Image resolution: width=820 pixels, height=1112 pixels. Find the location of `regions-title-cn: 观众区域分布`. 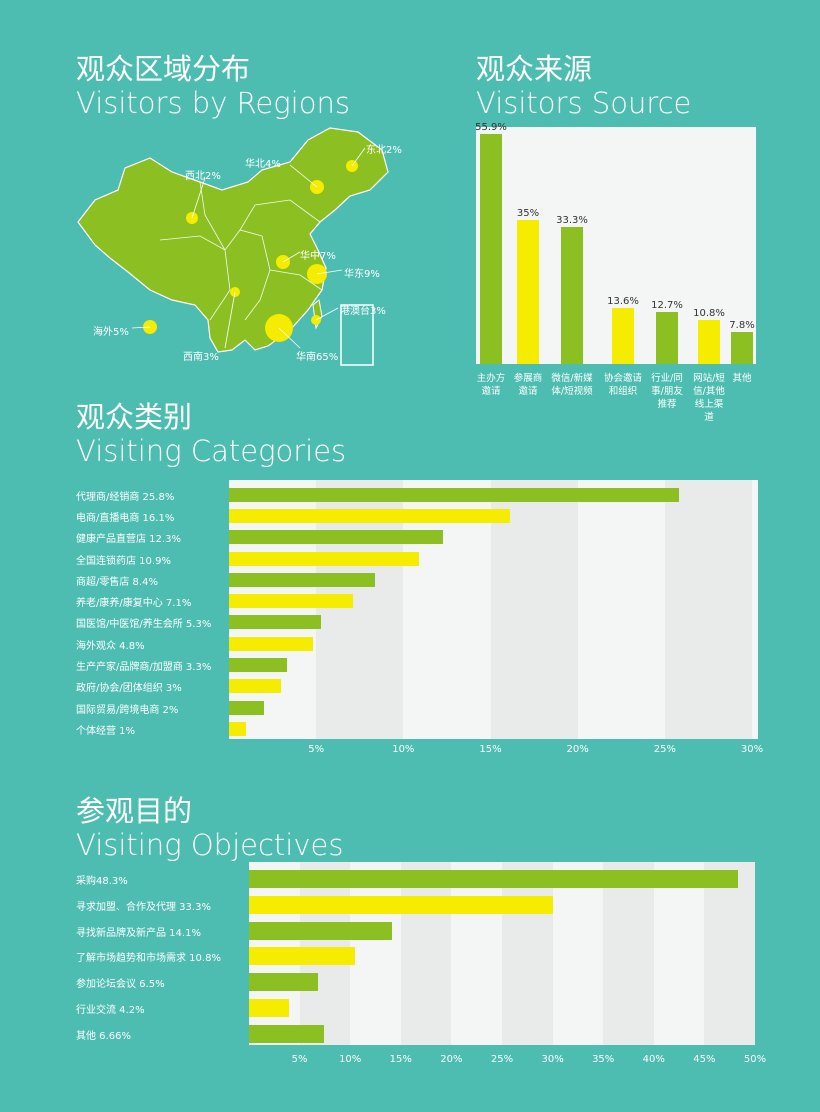

regions-title-cn: 观众区域分布 is located at coordinates (163, 69).